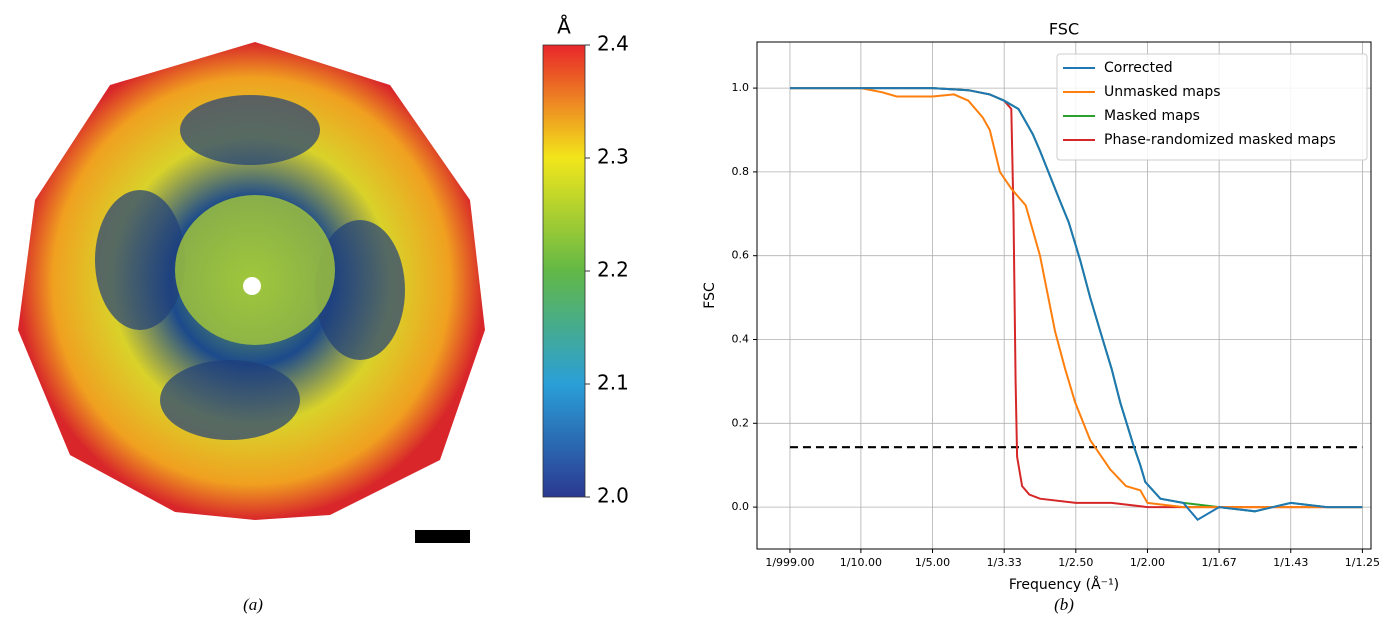 This screenshot has width=1395, height=622. Describe the element at coordinates (1362, 562) in the screenshot. I see `x-tick-label: 1/1.25` at that location.